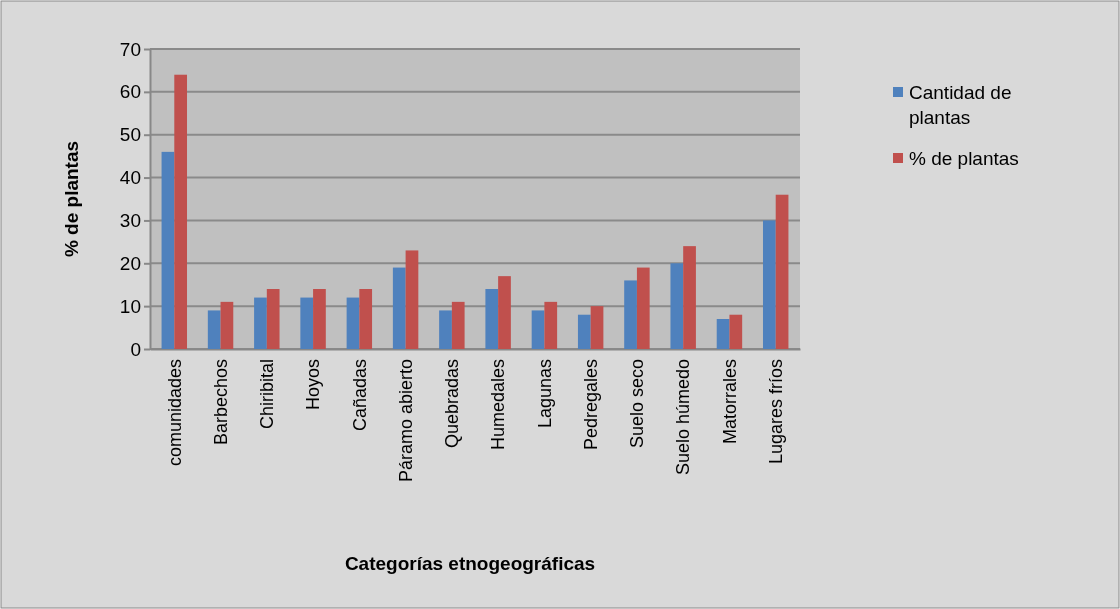  What do you see at coordinates (637, 404) in the screenshot?
I see `x-tick-label: Suelo seco` at bounding box center [637, 404].